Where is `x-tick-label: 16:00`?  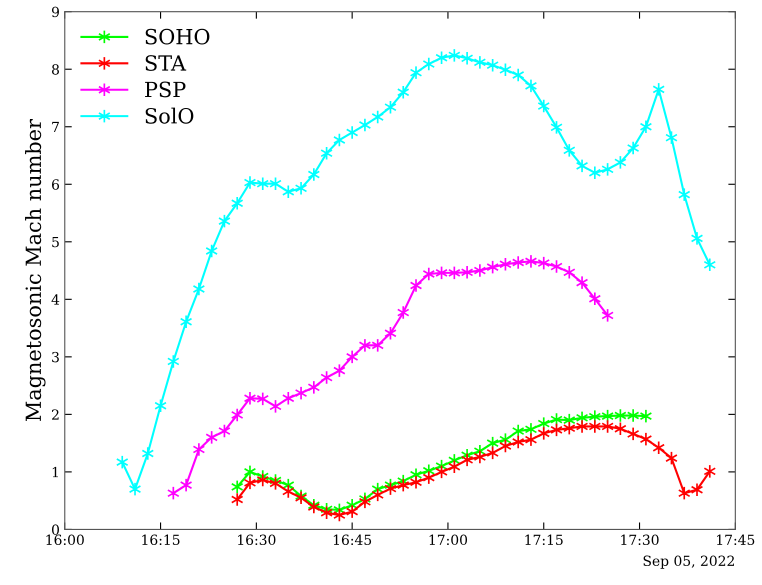
x-tick-label: 16:00 is located at coordinates (65, 540).